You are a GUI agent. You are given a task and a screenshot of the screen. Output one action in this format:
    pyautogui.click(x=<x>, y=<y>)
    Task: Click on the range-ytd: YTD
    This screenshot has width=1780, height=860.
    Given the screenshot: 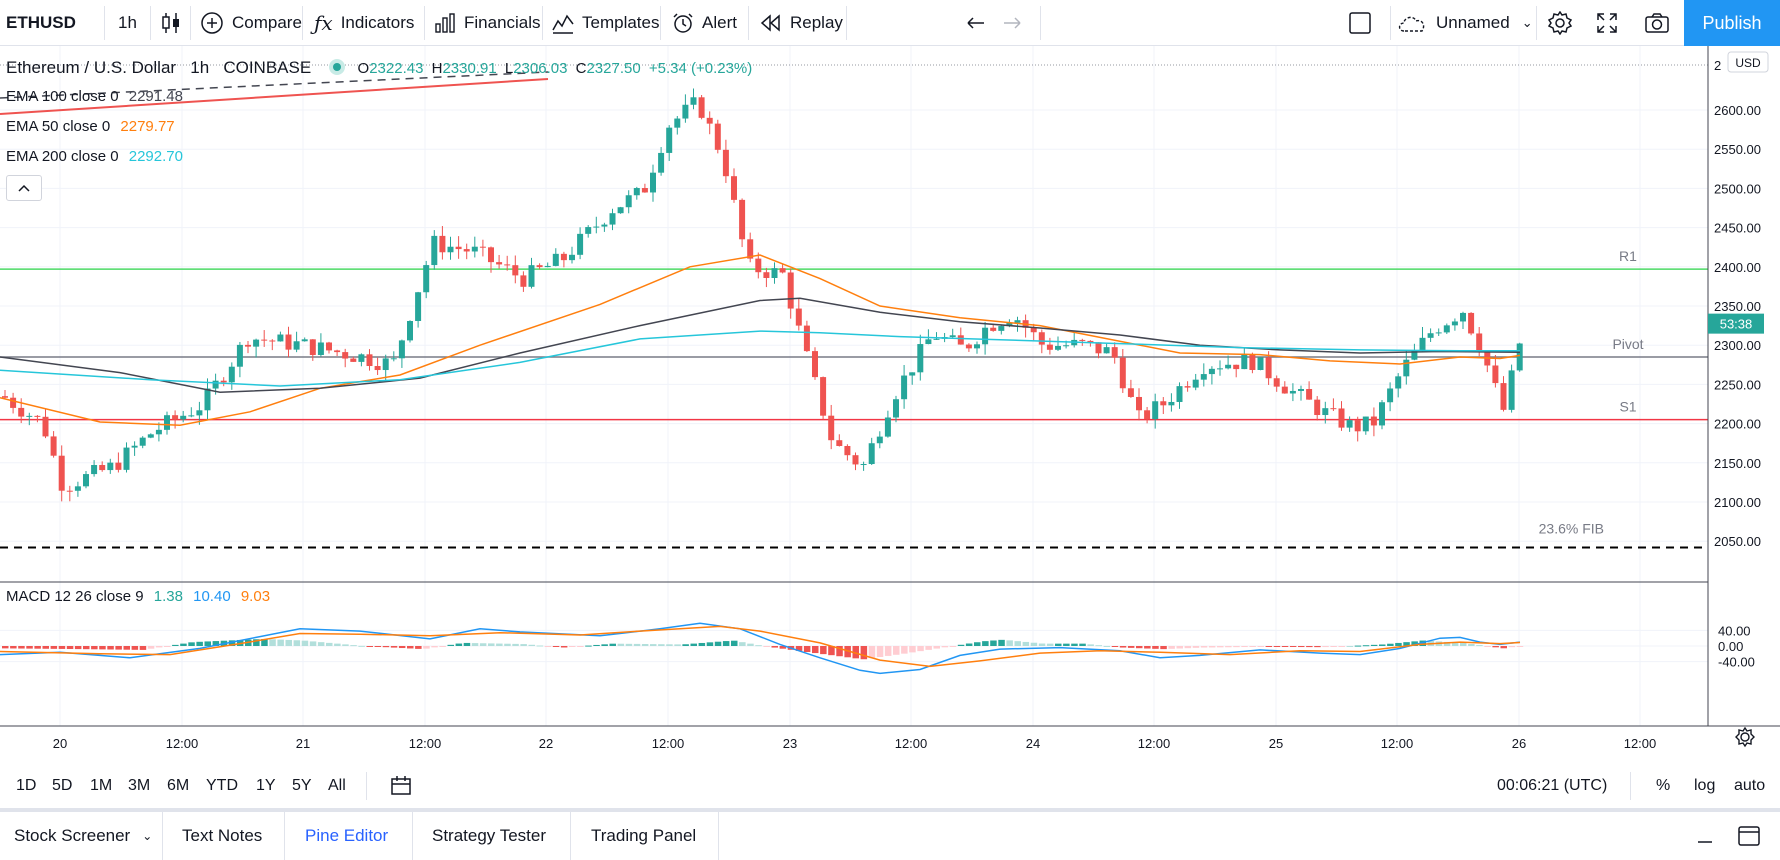 What is the action you would take?
    pyautogui.click(x=222, y=785)
    